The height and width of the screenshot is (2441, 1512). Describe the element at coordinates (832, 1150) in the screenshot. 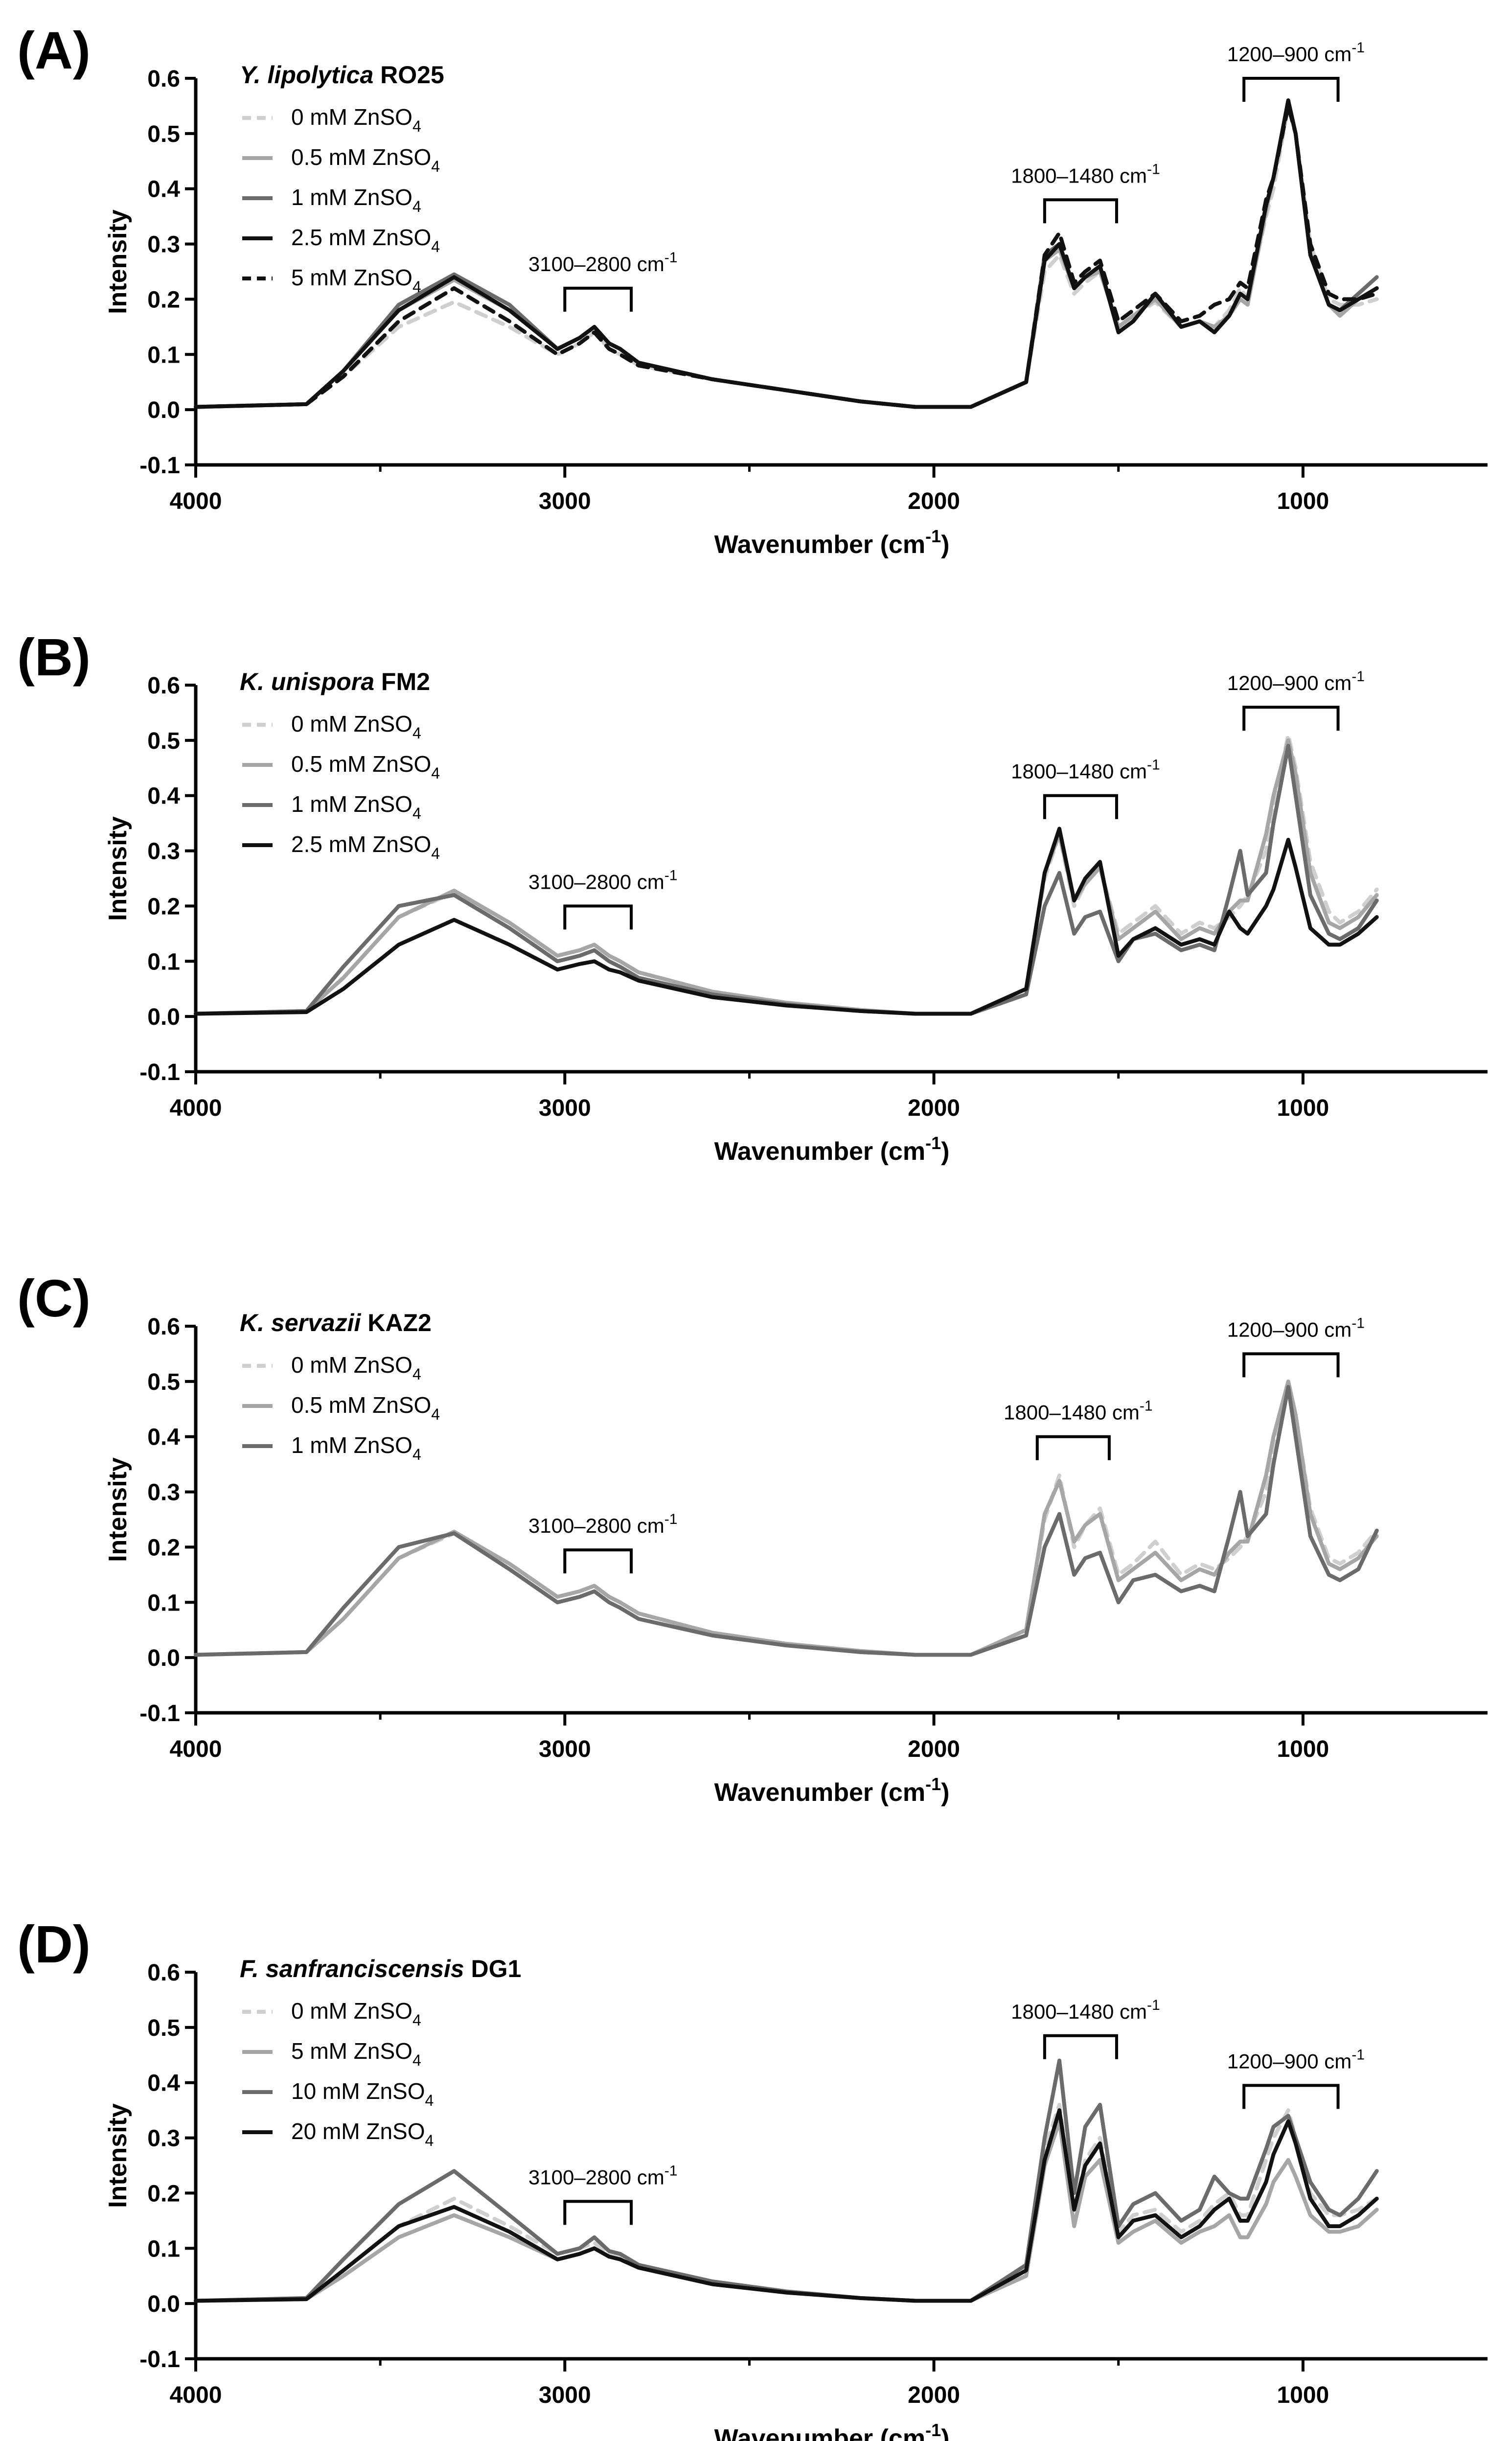

I see `x-axis-label: Wavenumber (cm-1)` at that location.